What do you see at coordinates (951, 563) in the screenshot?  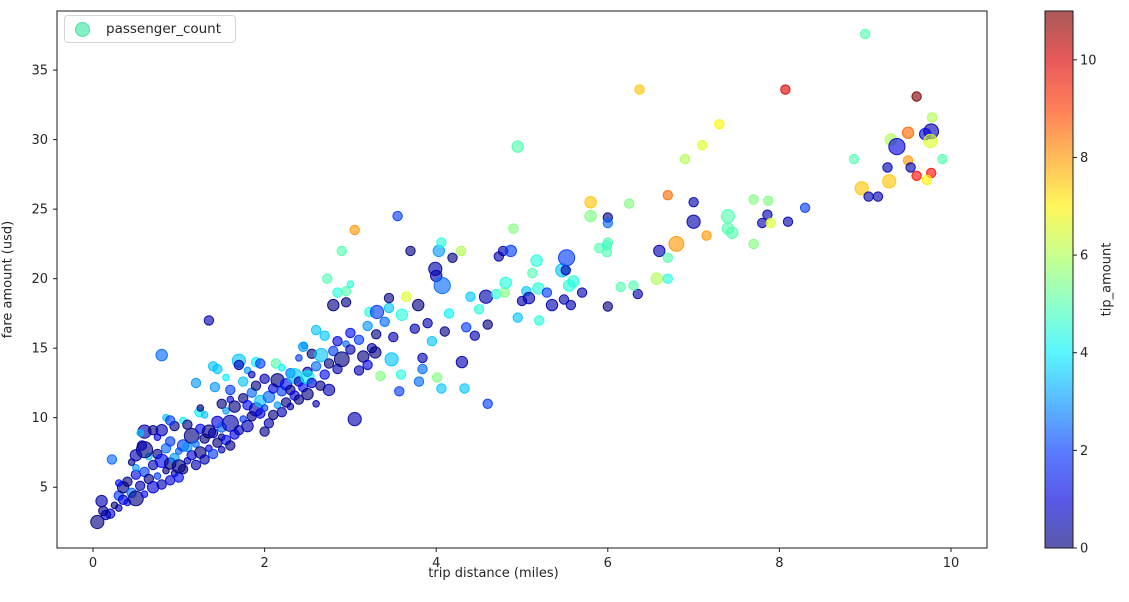 I see `x-tick-label: 10` at bounding box center [951, 563].